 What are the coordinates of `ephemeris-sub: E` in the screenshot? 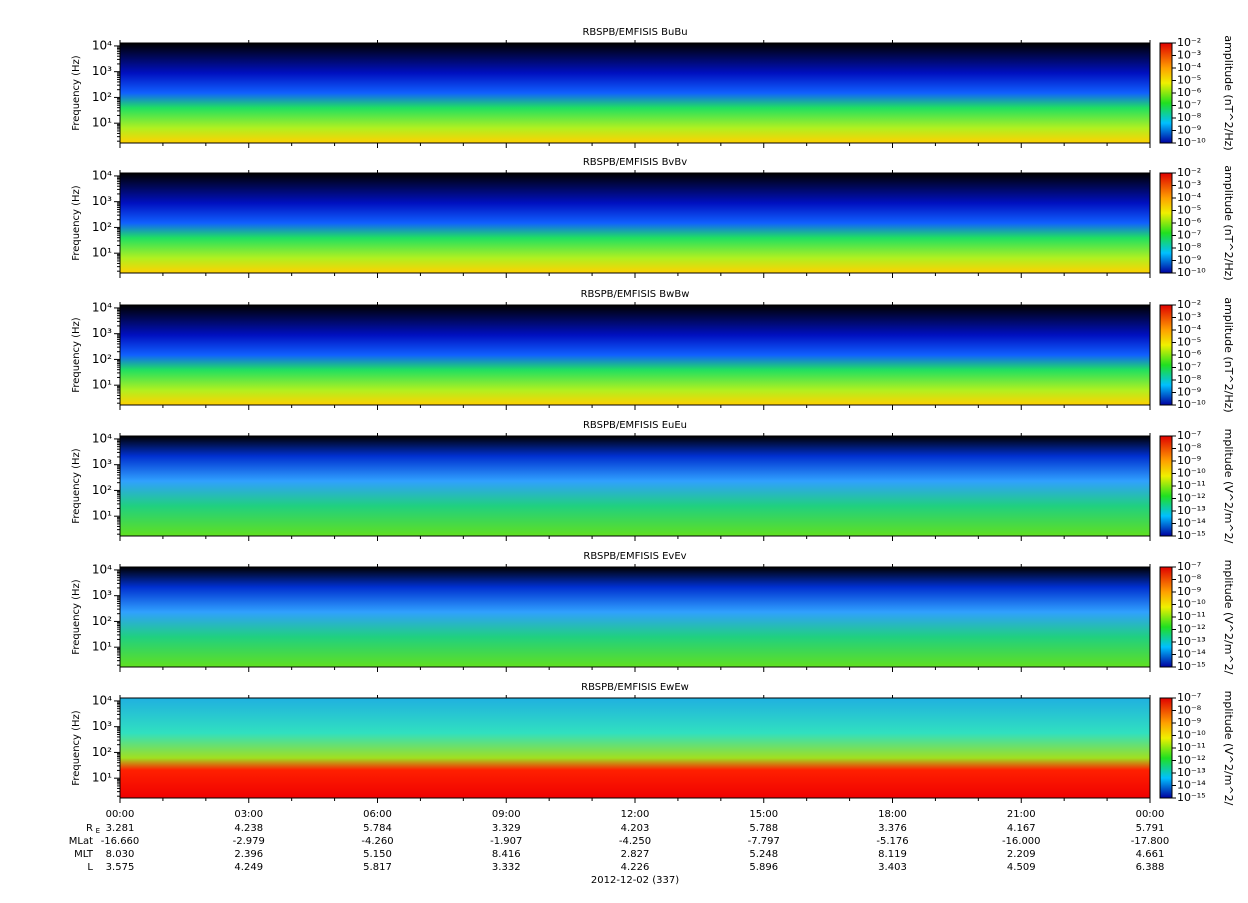 It's located at (98, 831).